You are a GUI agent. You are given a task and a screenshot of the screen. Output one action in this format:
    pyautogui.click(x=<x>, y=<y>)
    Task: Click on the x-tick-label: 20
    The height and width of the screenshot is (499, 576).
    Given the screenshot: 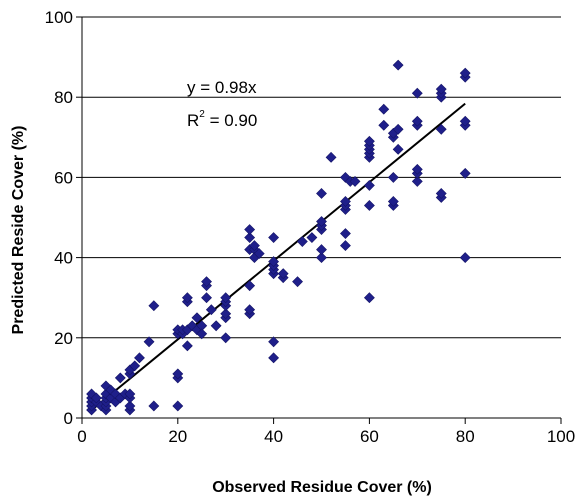 What is the action you would take?
    pyautogui.click(x=177, y=436)
    